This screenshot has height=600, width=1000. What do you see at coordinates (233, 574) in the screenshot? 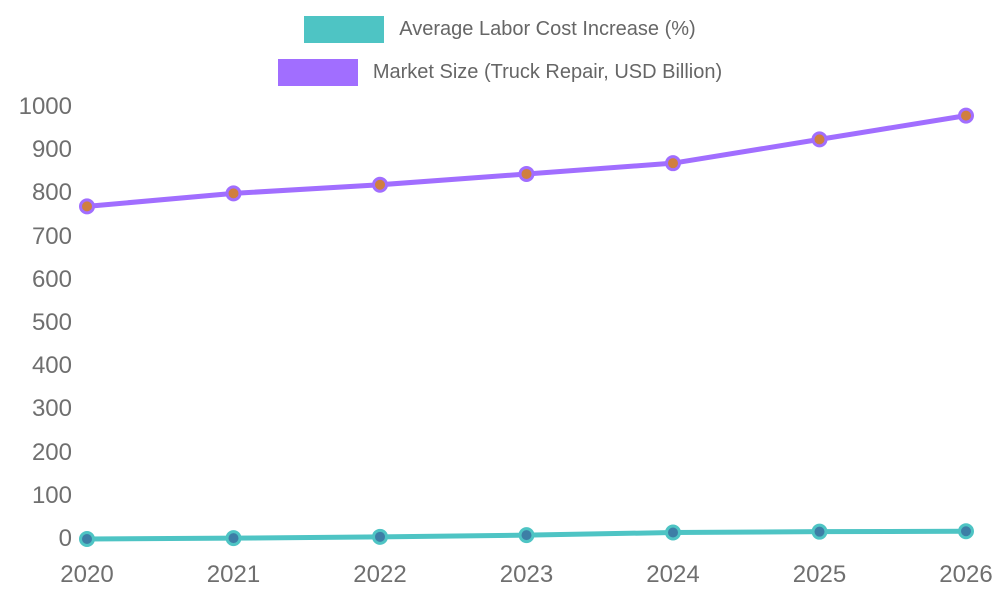
I see `x-axis-tick-label: 2021` at bounding box center [233, 574].